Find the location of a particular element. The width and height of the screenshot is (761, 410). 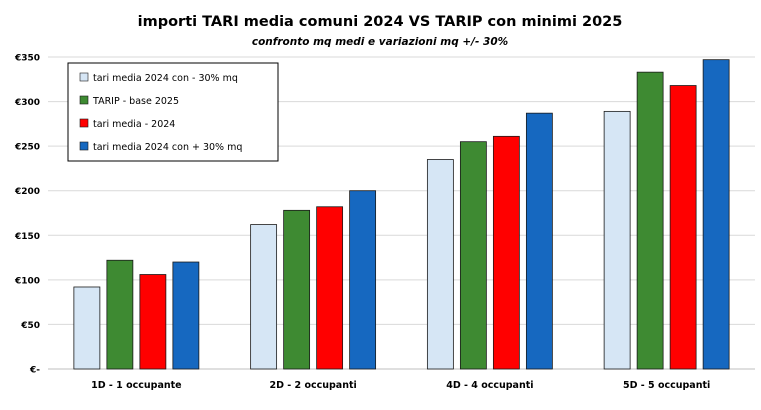

legend-label: TARIP - base 2025 is located at coordinates (135, 101).